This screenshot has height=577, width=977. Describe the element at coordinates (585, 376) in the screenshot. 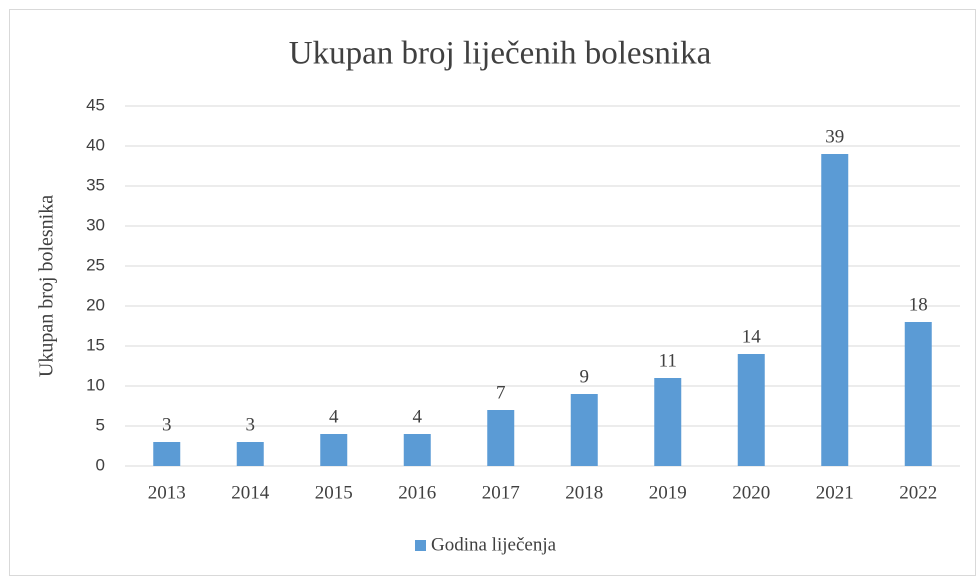

I see `data-label: 9` at that location.